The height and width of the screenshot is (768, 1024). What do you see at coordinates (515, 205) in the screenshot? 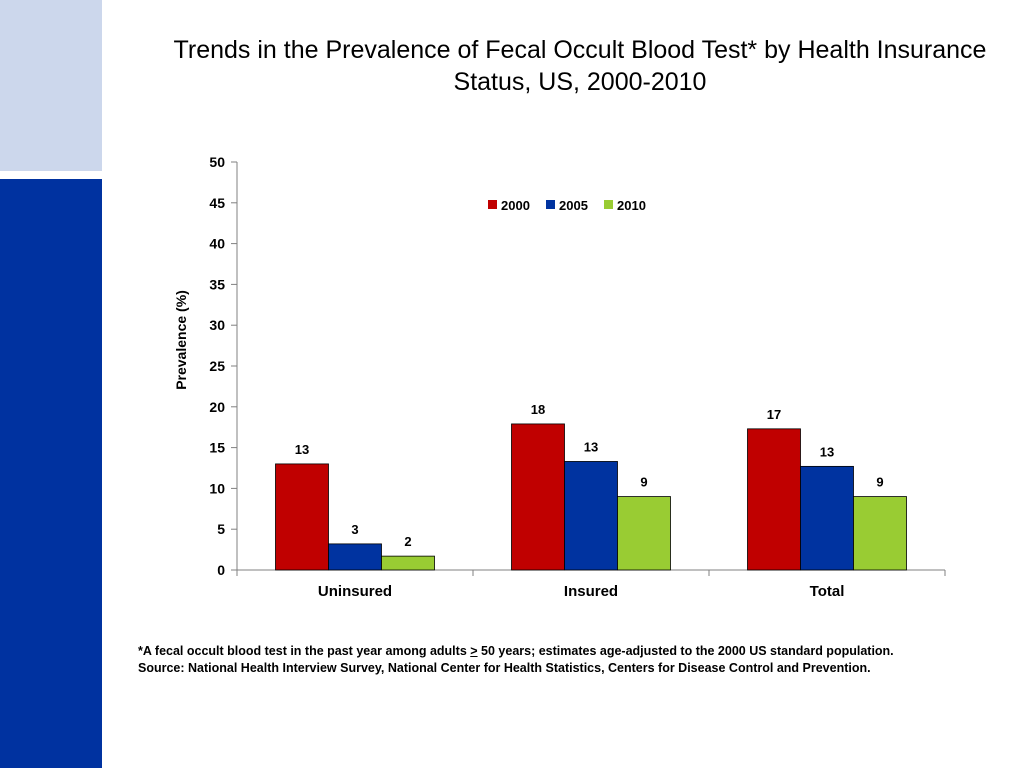
I see `legend-entry: 2000` at bounding box center [515, 205].